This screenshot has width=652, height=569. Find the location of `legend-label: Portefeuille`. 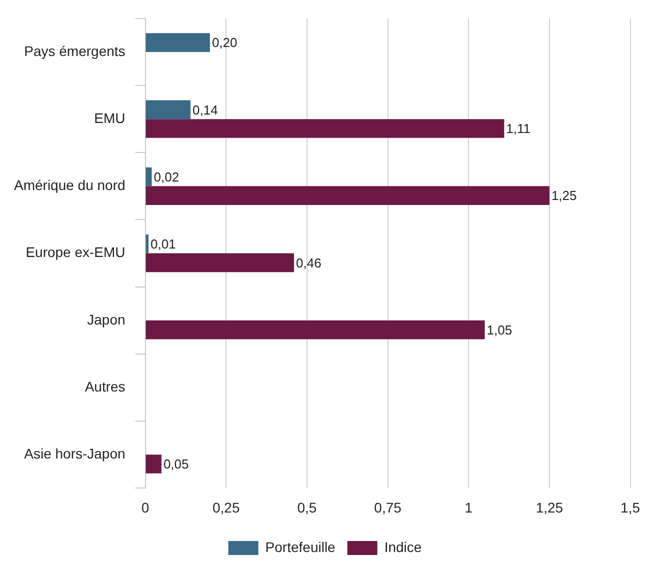

legend-label: Portefeuille is located at coordinates (300, 546).